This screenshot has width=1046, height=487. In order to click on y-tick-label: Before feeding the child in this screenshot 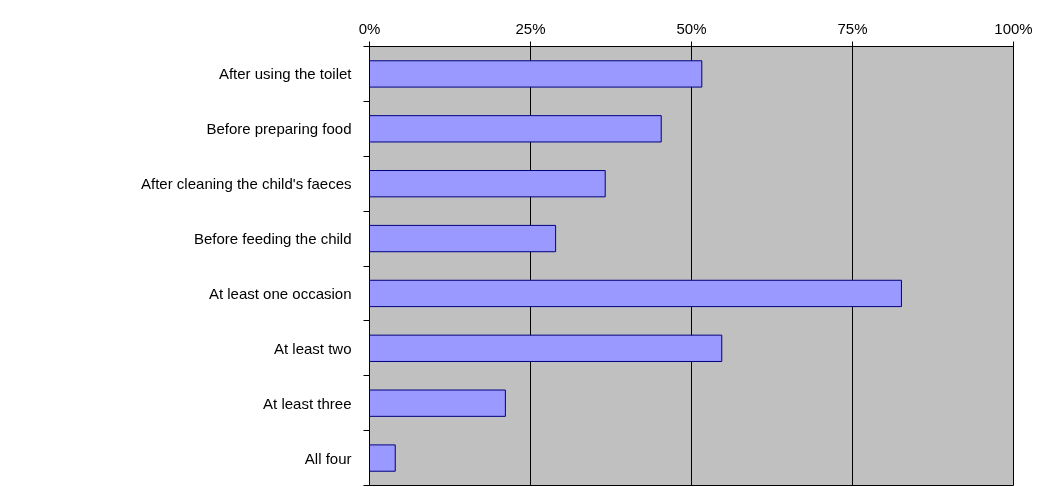, I will do `click(272, 239)`.